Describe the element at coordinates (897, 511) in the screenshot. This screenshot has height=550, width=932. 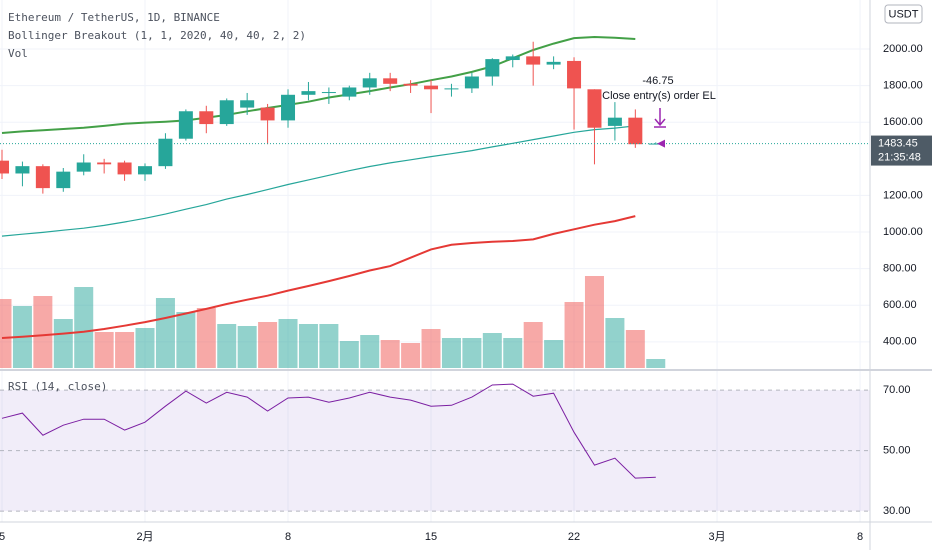
I see `rsi-tick-label: 30.00` at that location.